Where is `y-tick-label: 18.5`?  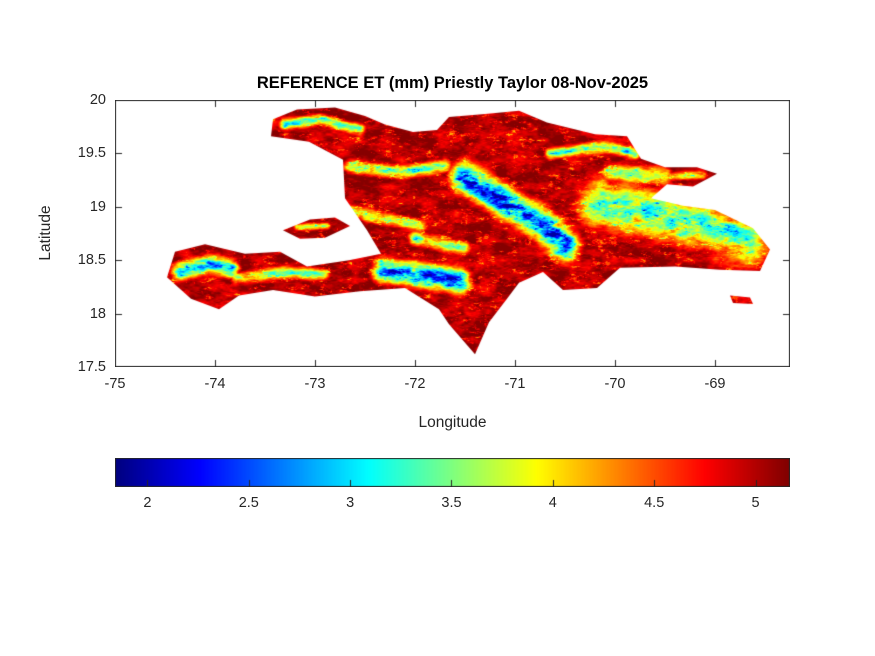 y-tick-label: 18.5 is located at coordinates (91, 260).